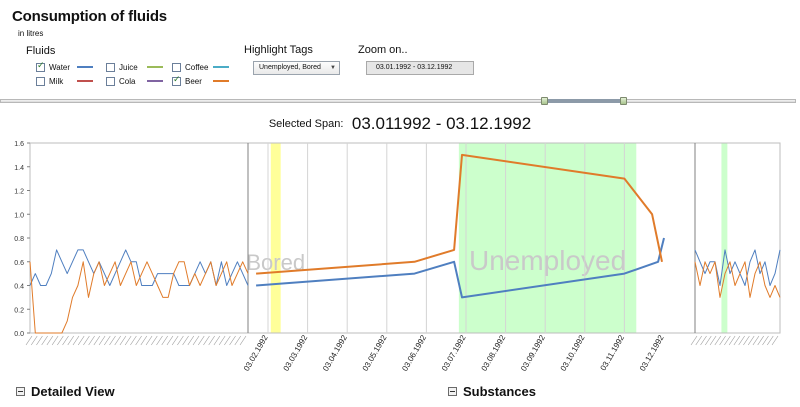  What do you see at coordinates (652, 353) in the screenshot?
I see `x-tick-label: 03.12.1992` at bounding box center [652, 353].